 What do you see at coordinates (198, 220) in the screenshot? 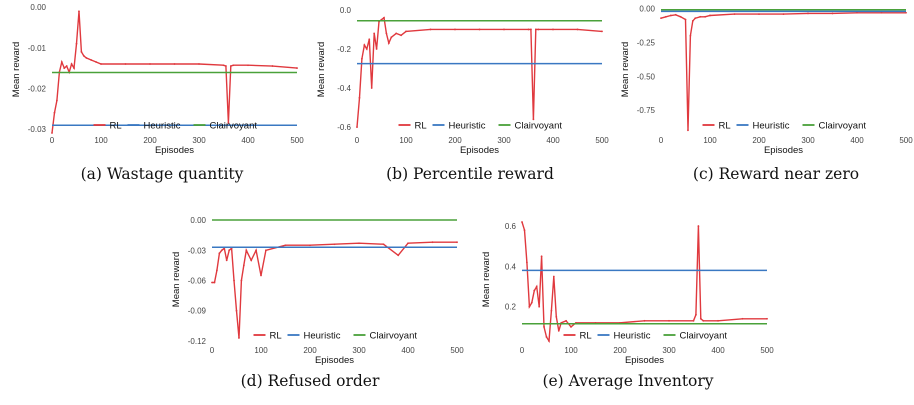
I see `y-tick-label: 0.00` at bounding box center [198, 220].